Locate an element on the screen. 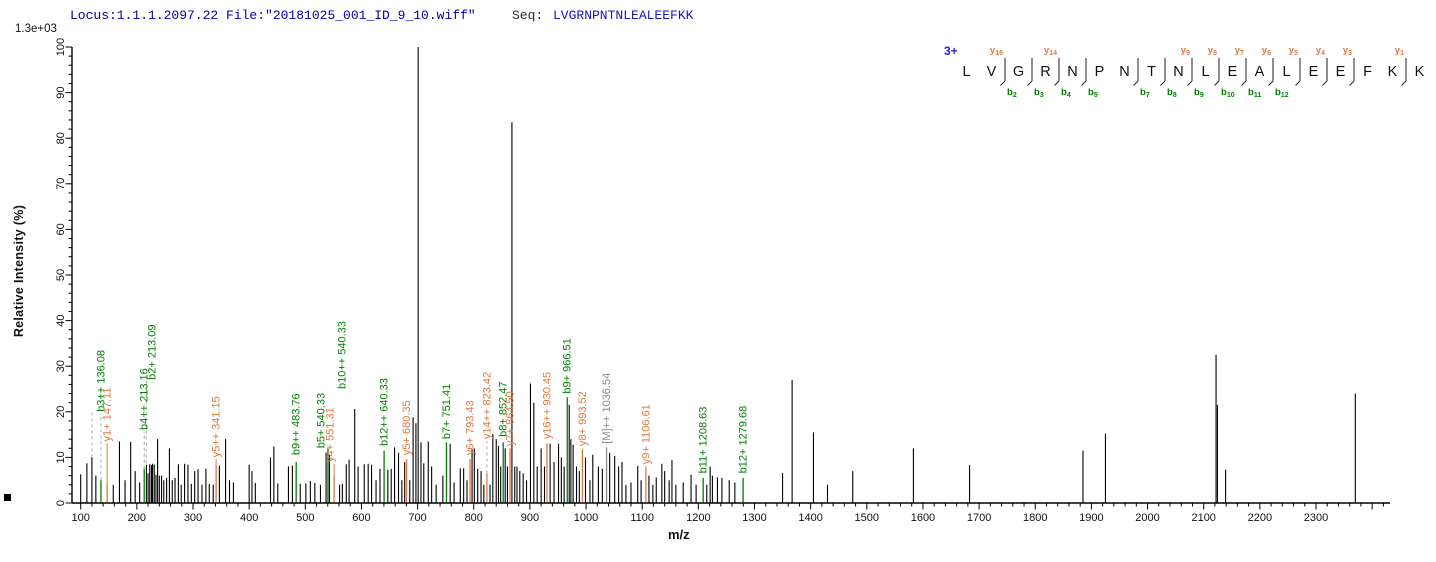 The width and height of the screenshot is (1436, 562). peak-label: b12++ 640.33 is located at coordinates (385, 412).